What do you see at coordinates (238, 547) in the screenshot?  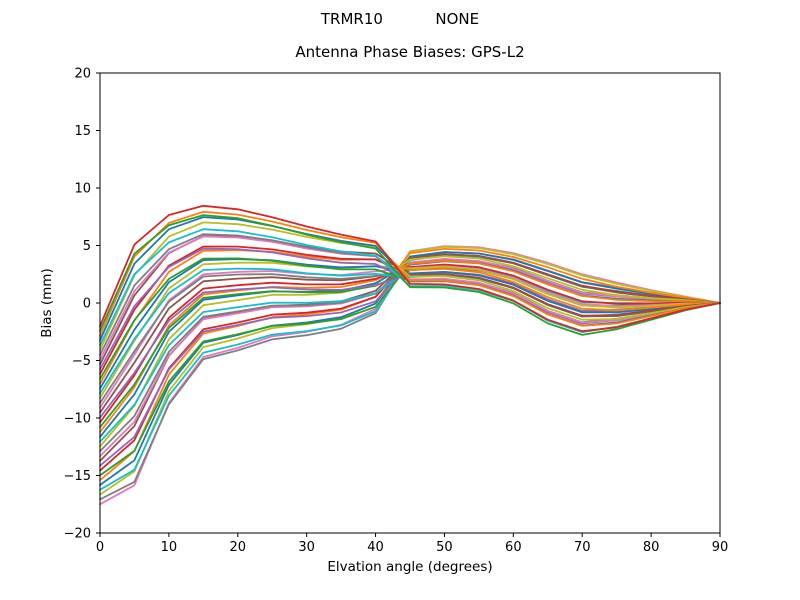 I see `x-tick-label: 20` at bounding box center [238, 547].